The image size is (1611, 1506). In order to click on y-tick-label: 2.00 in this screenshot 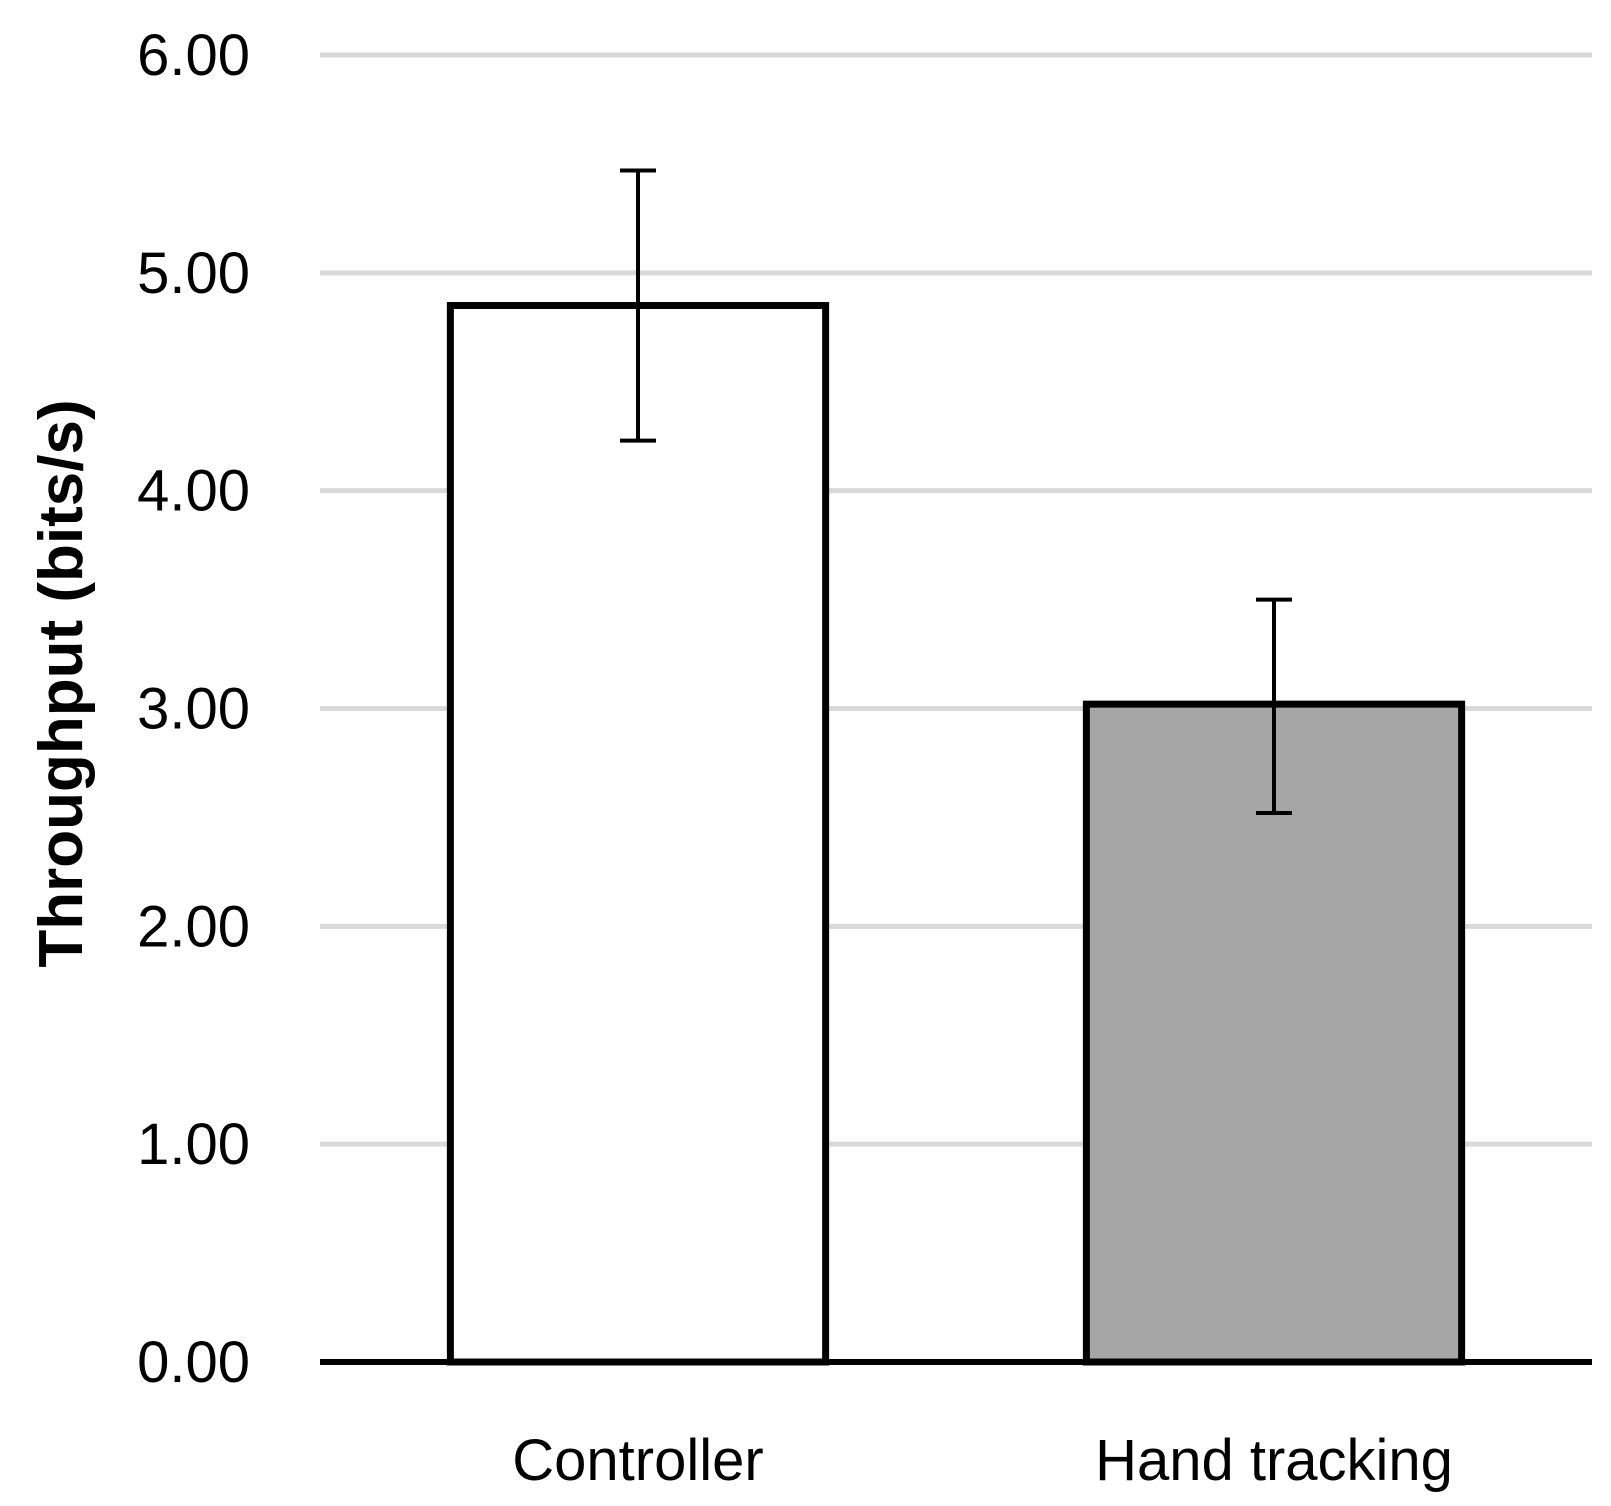, I will do `click(193, 926)`.